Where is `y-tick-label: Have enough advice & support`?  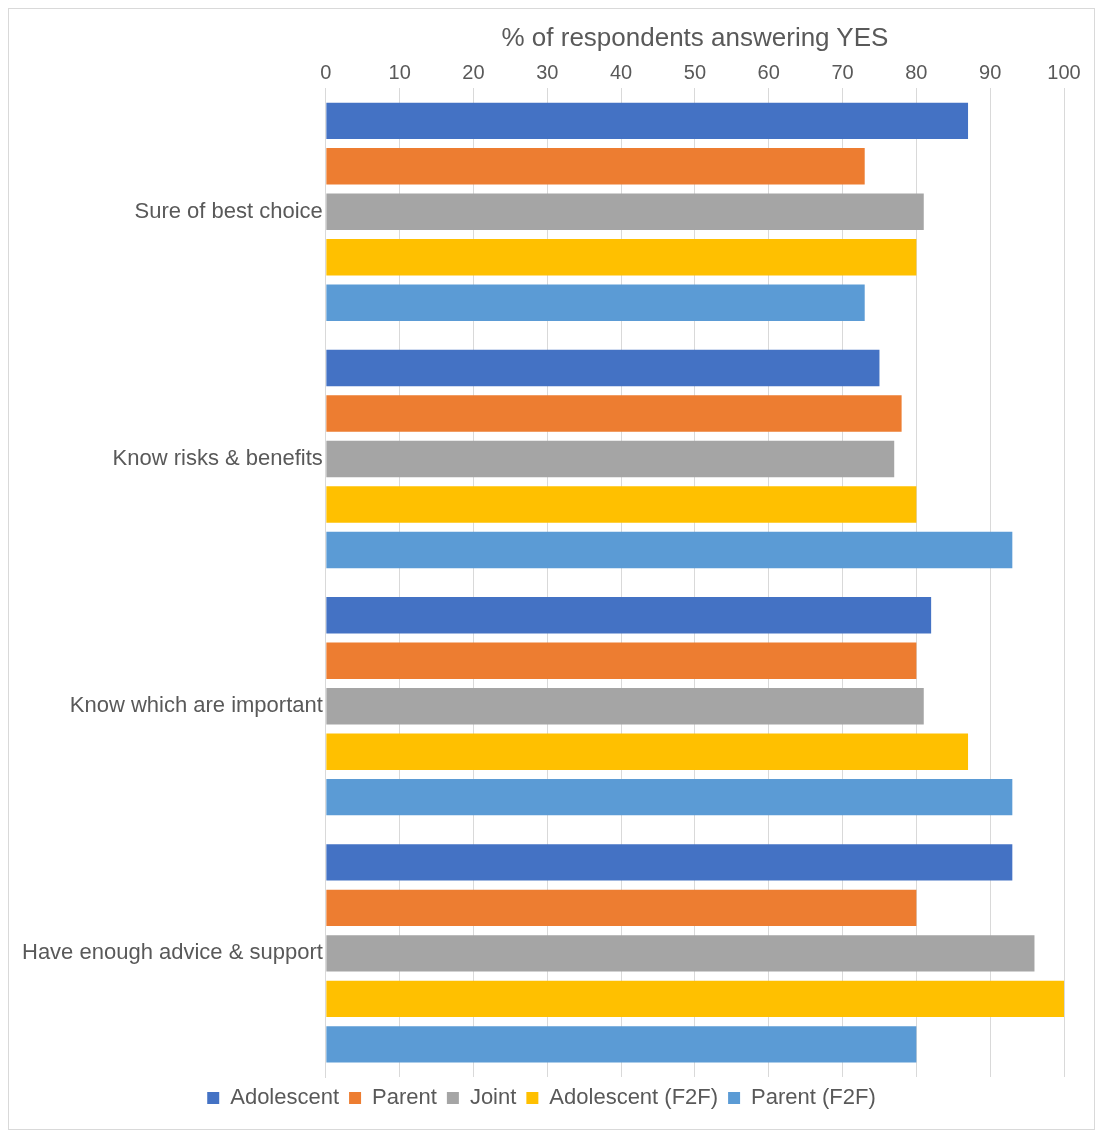 y-tick-label: Have enough advice & support is located at coordinates (172, 952).